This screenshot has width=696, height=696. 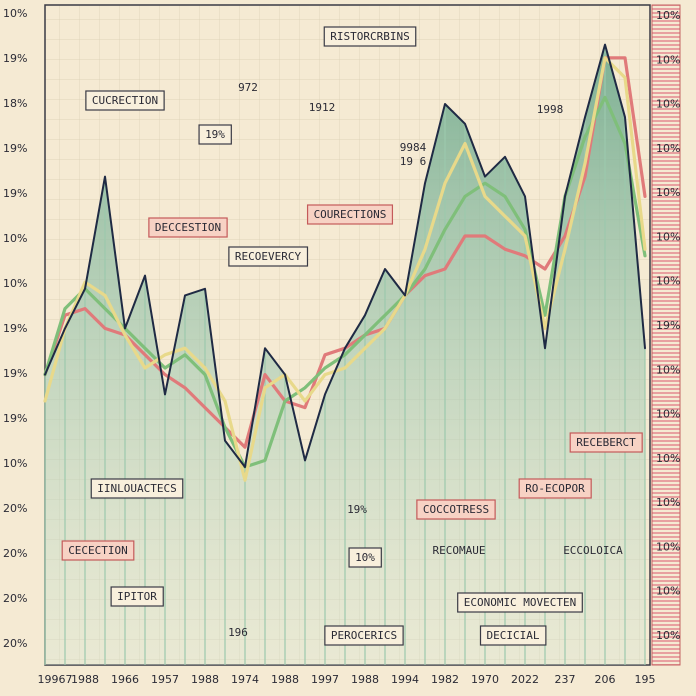 I want to click on annotation-text: 19 6, so click(x=413, y=161).